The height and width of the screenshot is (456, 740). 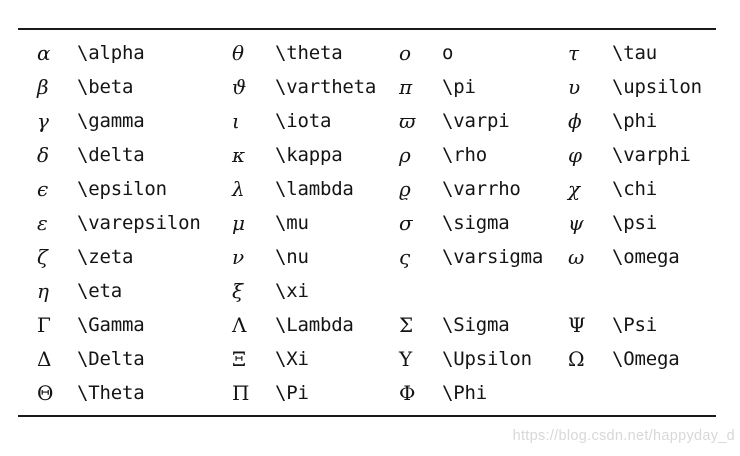 What do you see at coordinates (326, 87) in the screenshot?
I see `latex-command: \vartheta` at bounding box center [326, 87].